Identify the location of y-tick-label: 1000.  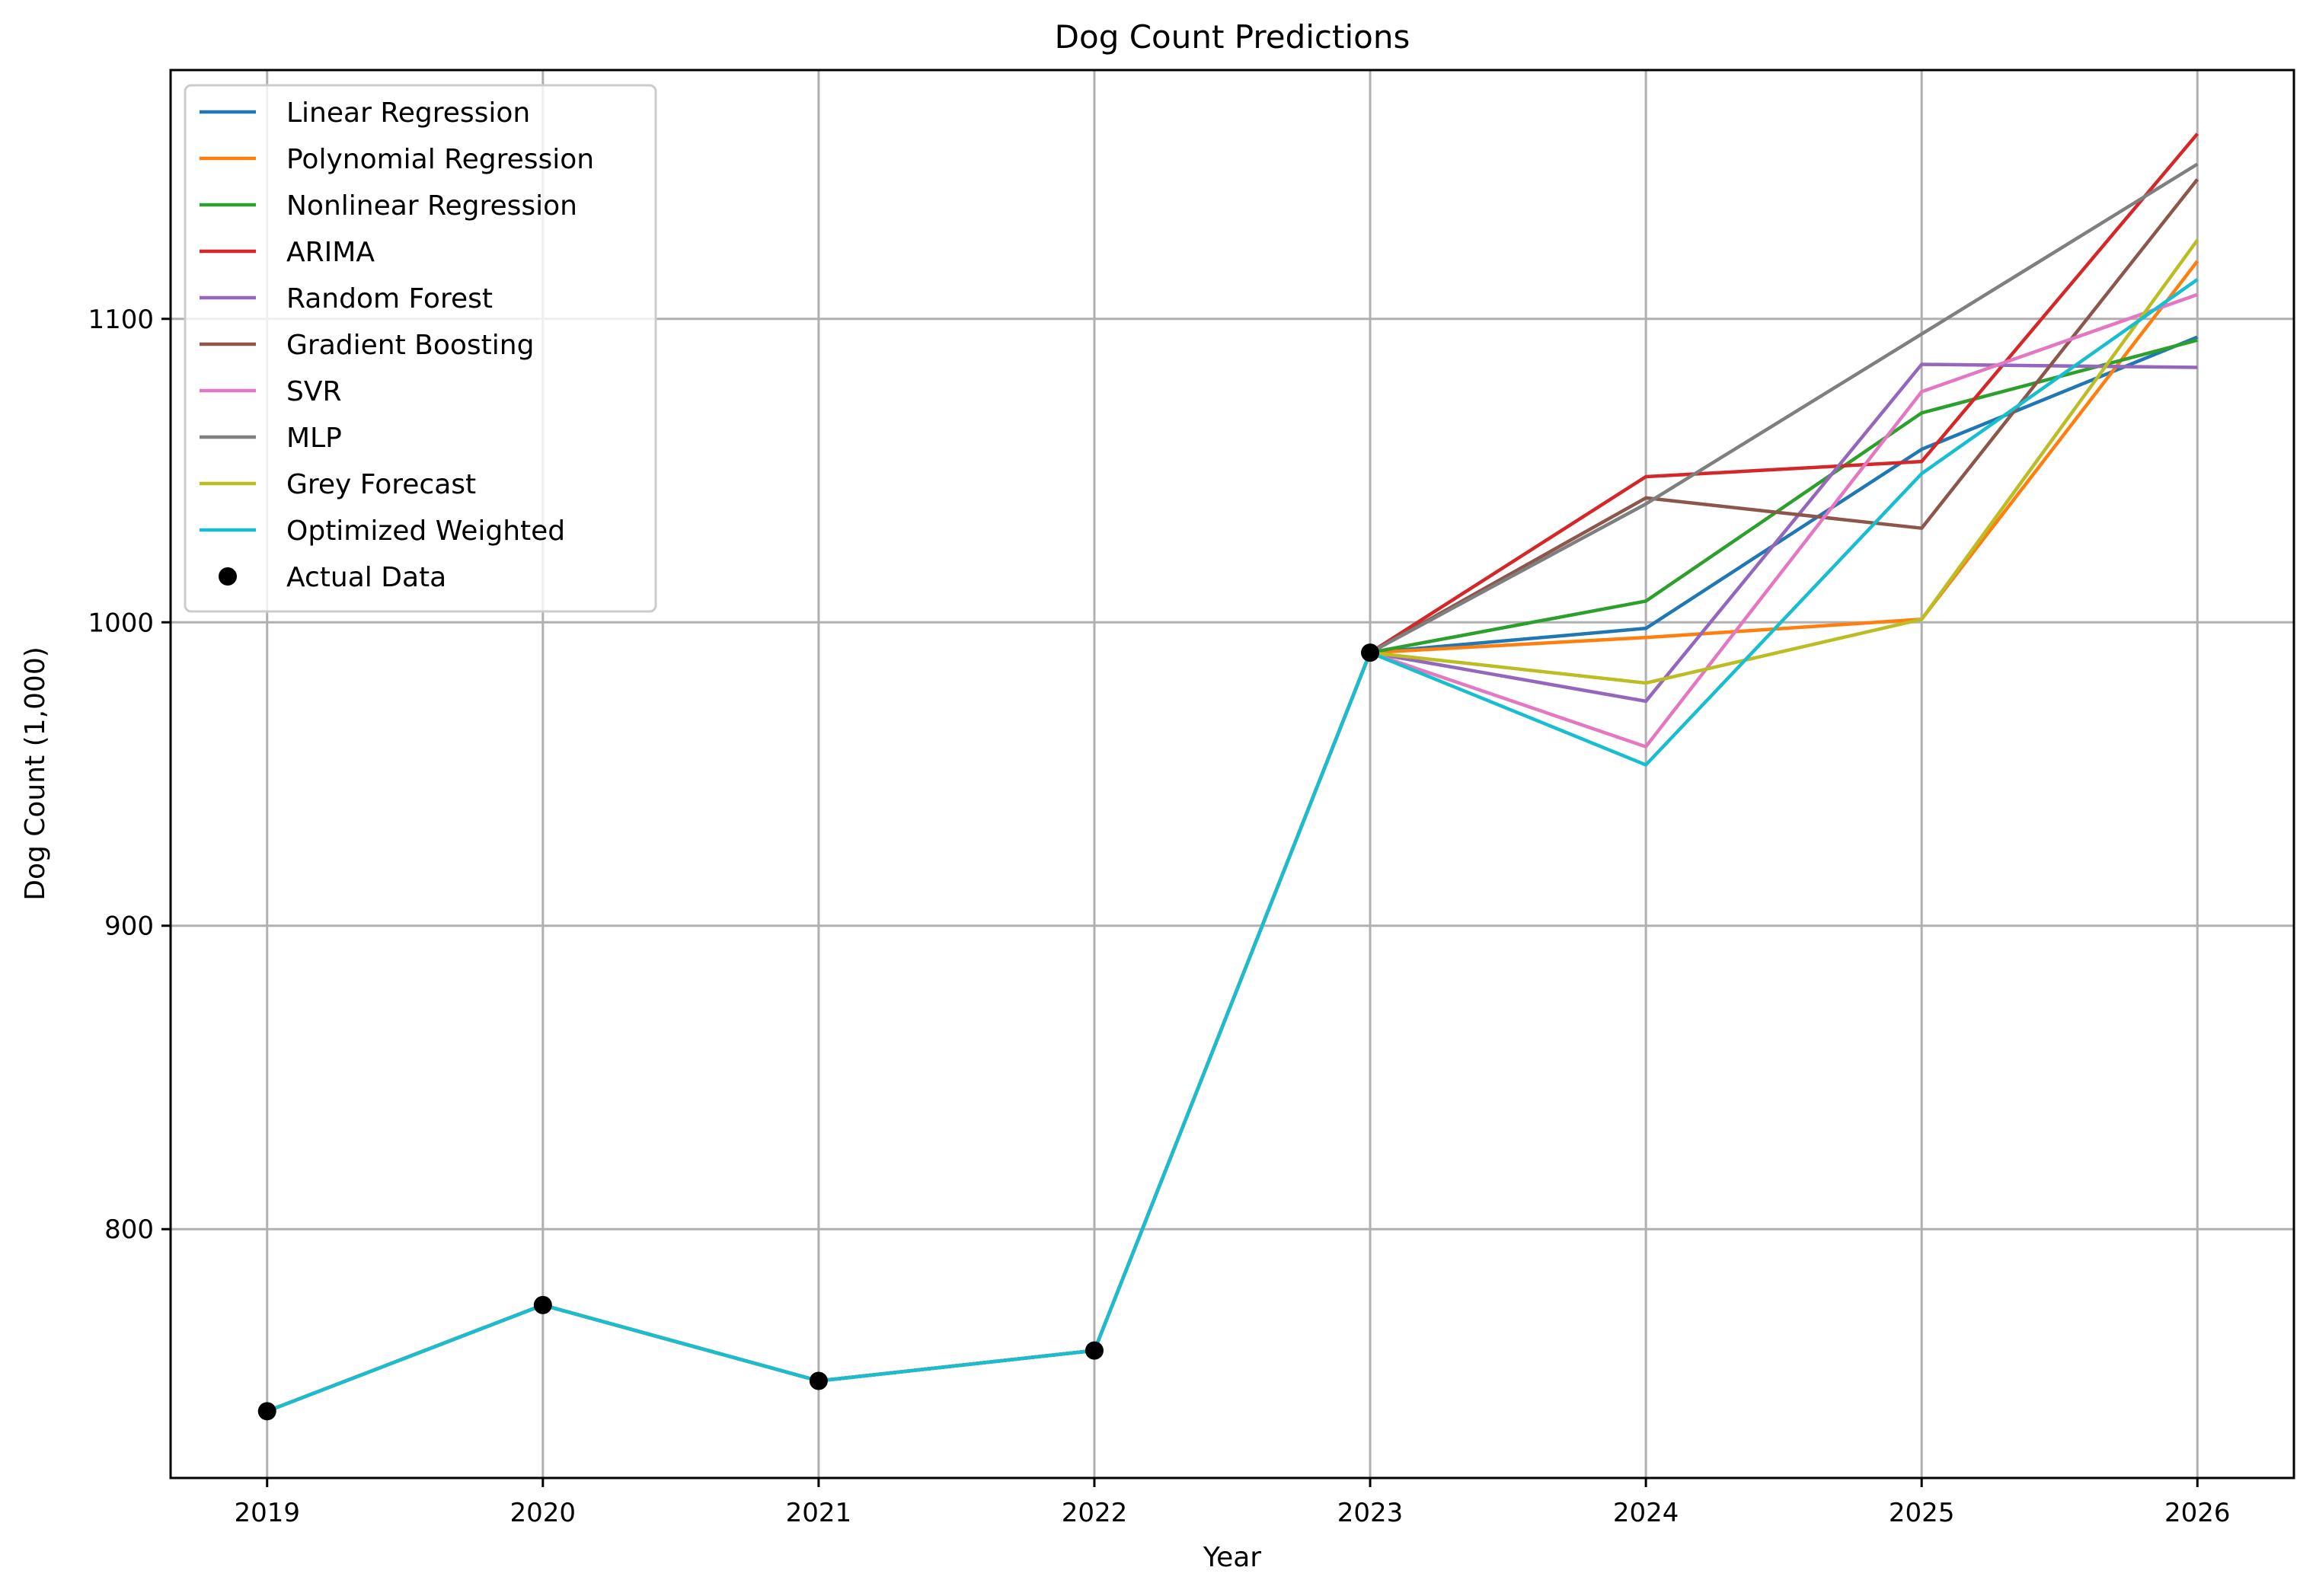
(121, 623).